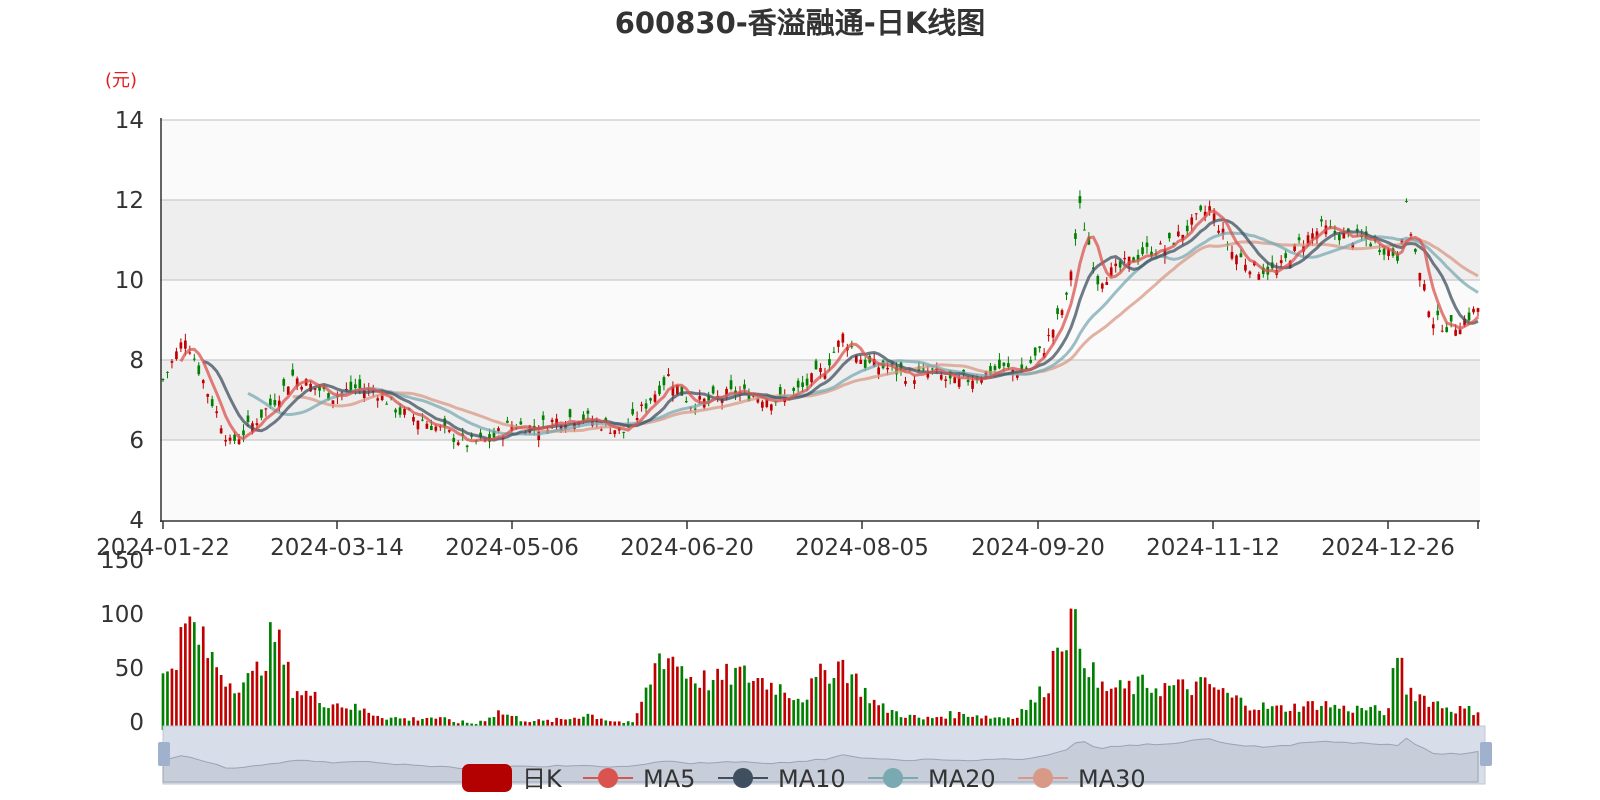 This screenshot has height=800, width=1600. I want to click on x-tick-label: 2024-08-05, so click(862, 548).